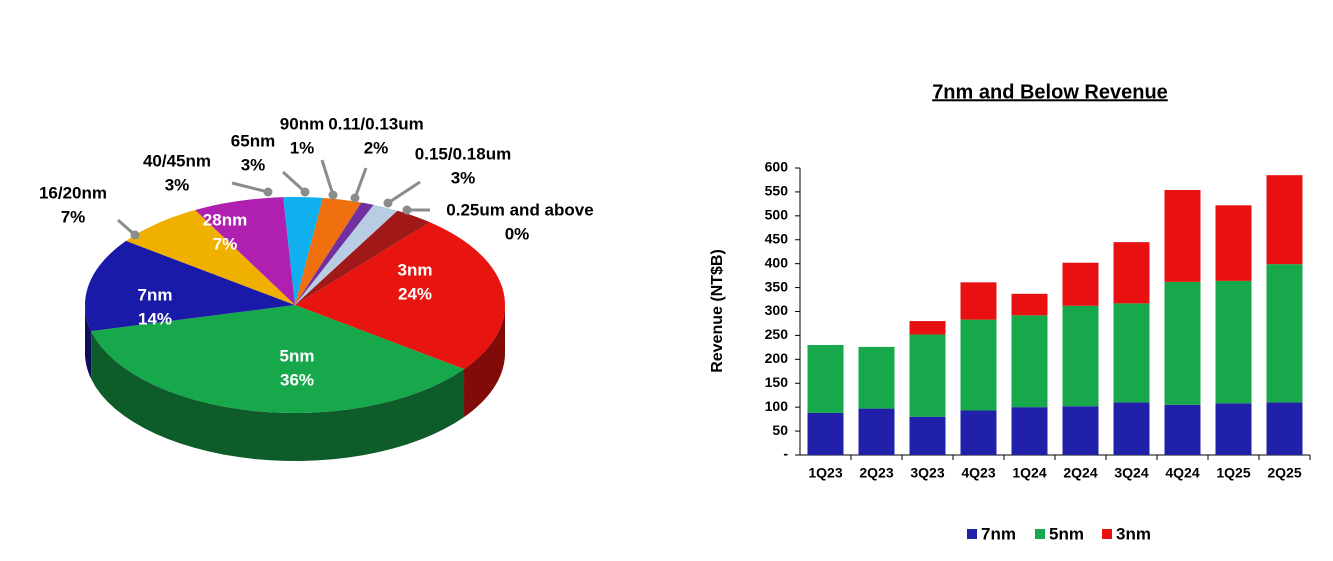 The image size is (1333, 561). What do you see at coordinates (998, 533) in the screenshot?
I see `legend-label: 7nm` at bounding box center [998, 533].